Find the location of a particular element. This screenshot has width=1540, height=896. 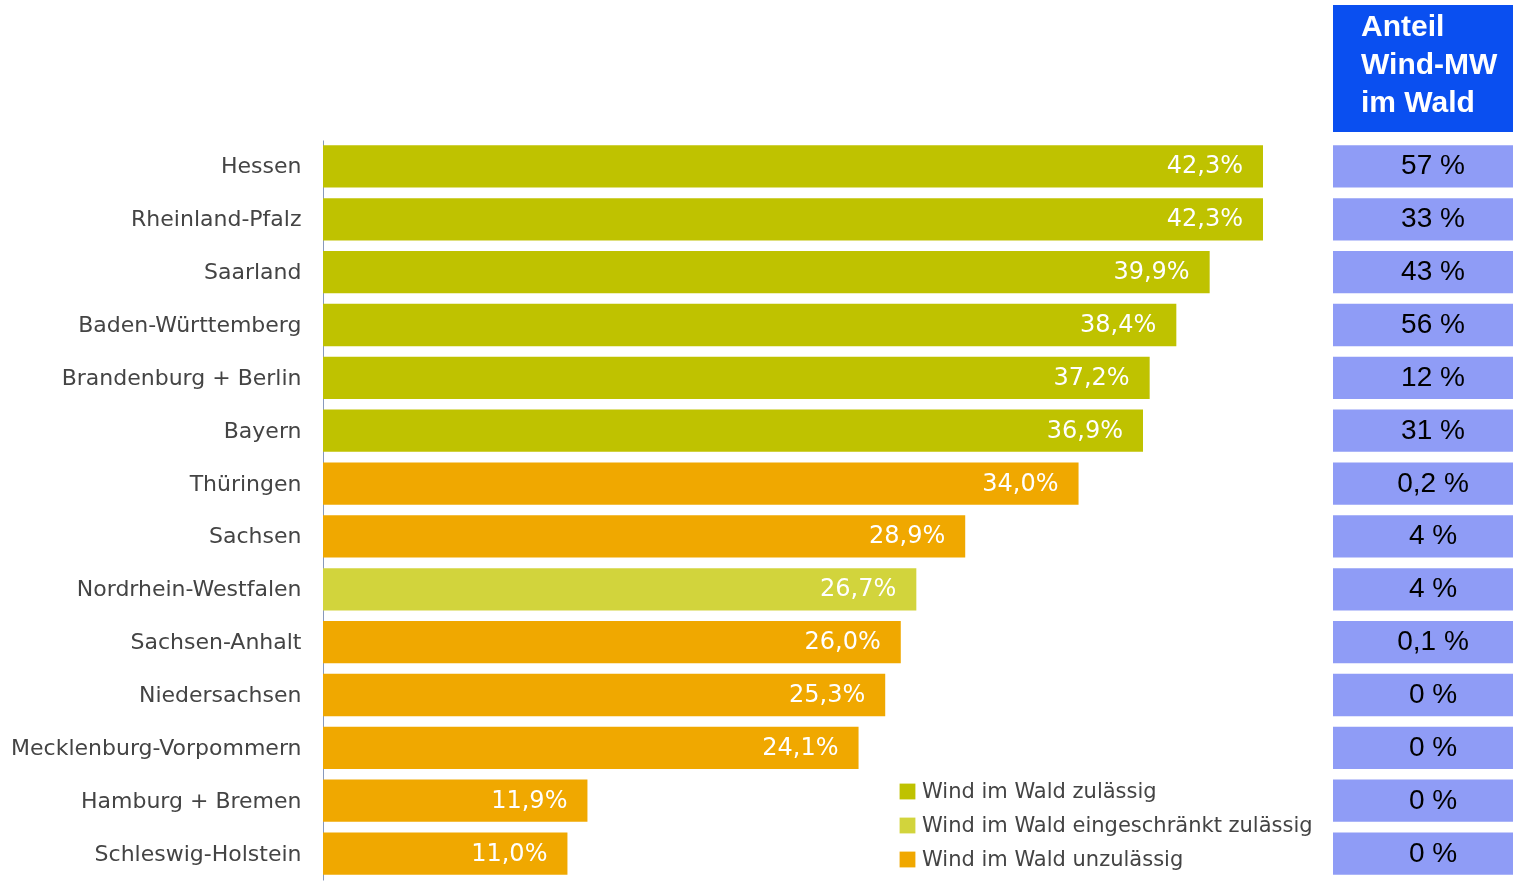

y-tick-label: Sachsen-Anhalt is located at coordinates (216, 642).